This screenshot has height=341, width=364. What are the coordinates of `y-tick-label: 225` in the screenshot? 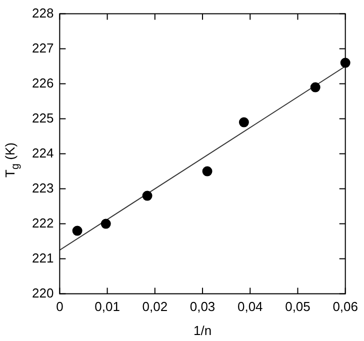 It's located at (43, 118).